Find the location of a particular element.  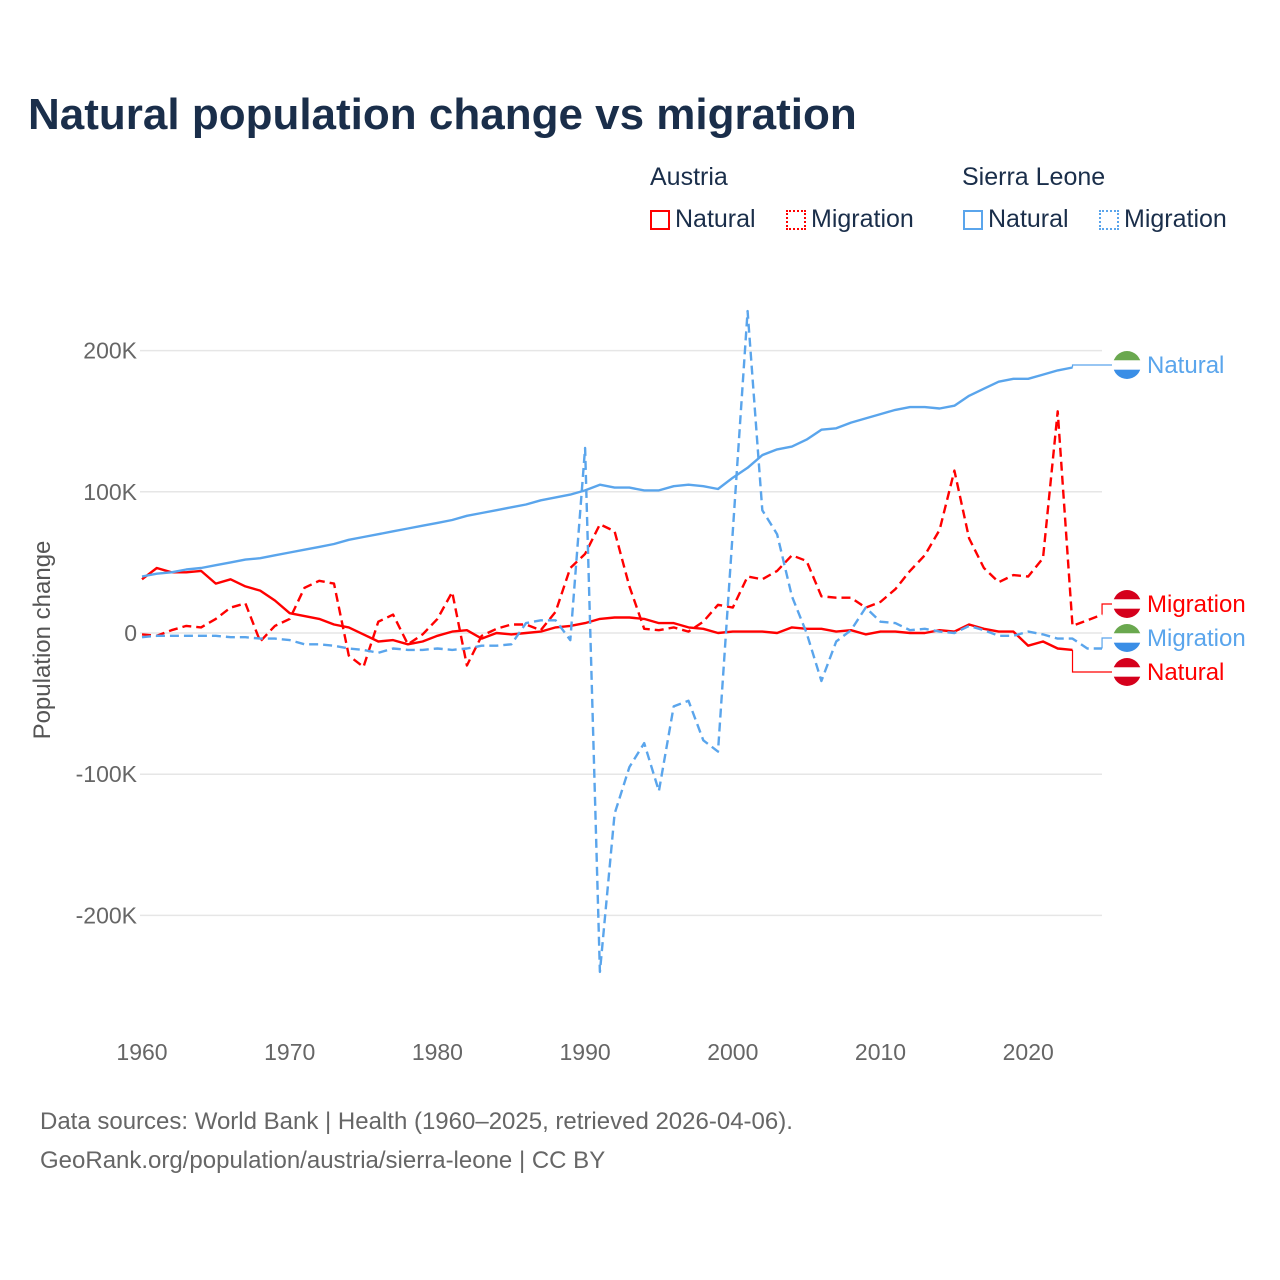

legend-austria-migration: Migration is located at coordinates (850, 219).